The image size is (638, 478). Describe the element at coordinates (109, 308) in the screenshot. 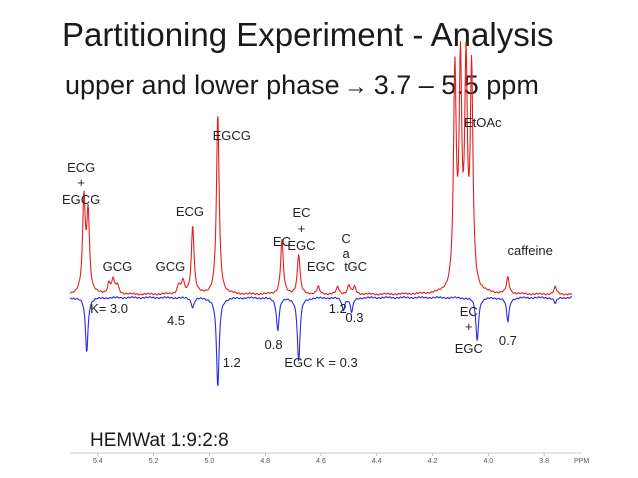

I see `peak-annotation: K= 3.0` at that location.